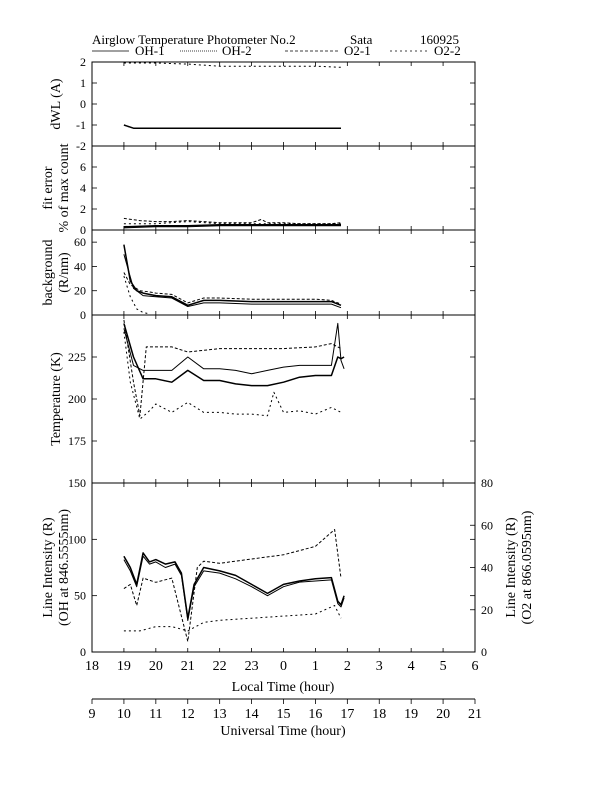 The image size is (612, 792). I want to click on y-axis-label: background, so click(48, 272).